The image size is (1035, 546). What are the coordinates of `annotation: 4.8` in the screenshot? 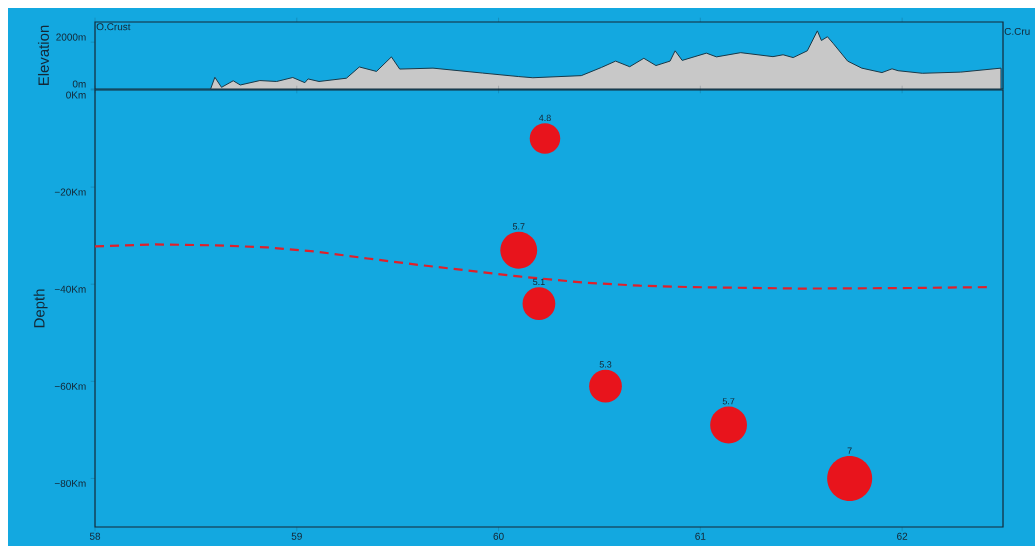 It's located at (544, 118).